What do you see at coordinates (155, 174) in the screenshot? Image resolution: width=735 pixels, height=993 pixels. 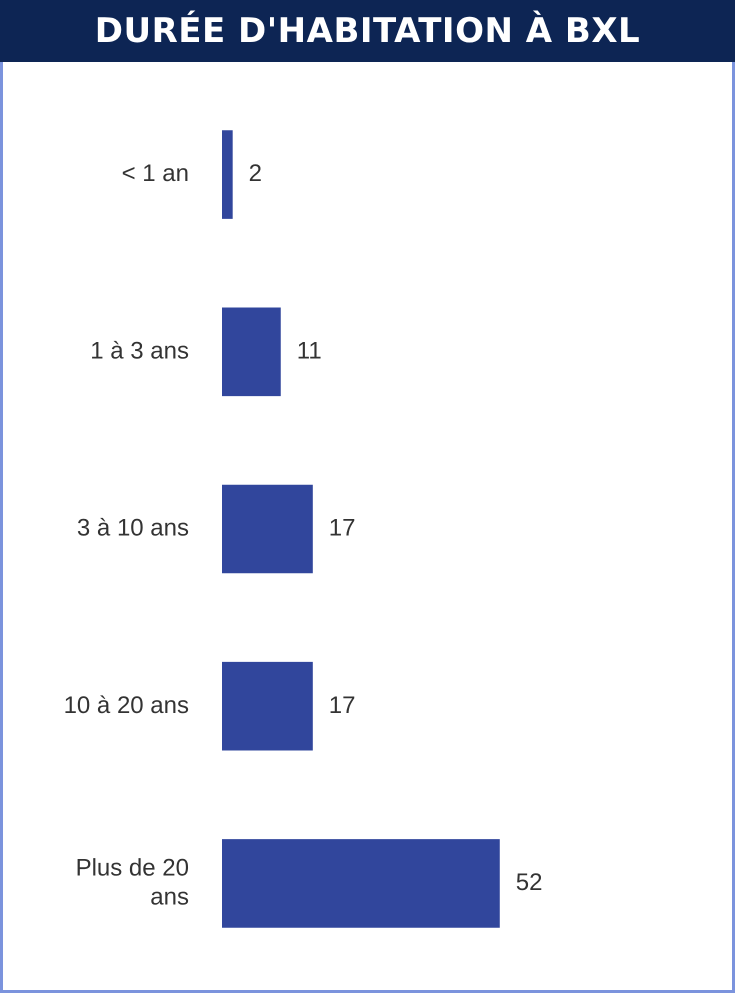 I see `y-tick-label: < 1 an` at bounding box center [155, 174].